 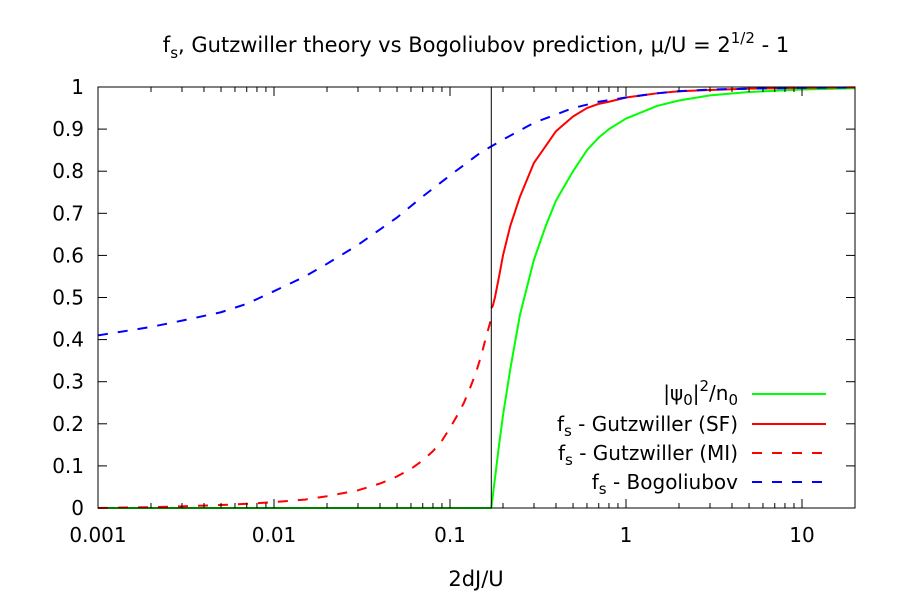 What do you see at coordinates (475, 579) in the screenshot?
I see `x-axis-label: 2dJ/U` at bounding box center [475, 579].